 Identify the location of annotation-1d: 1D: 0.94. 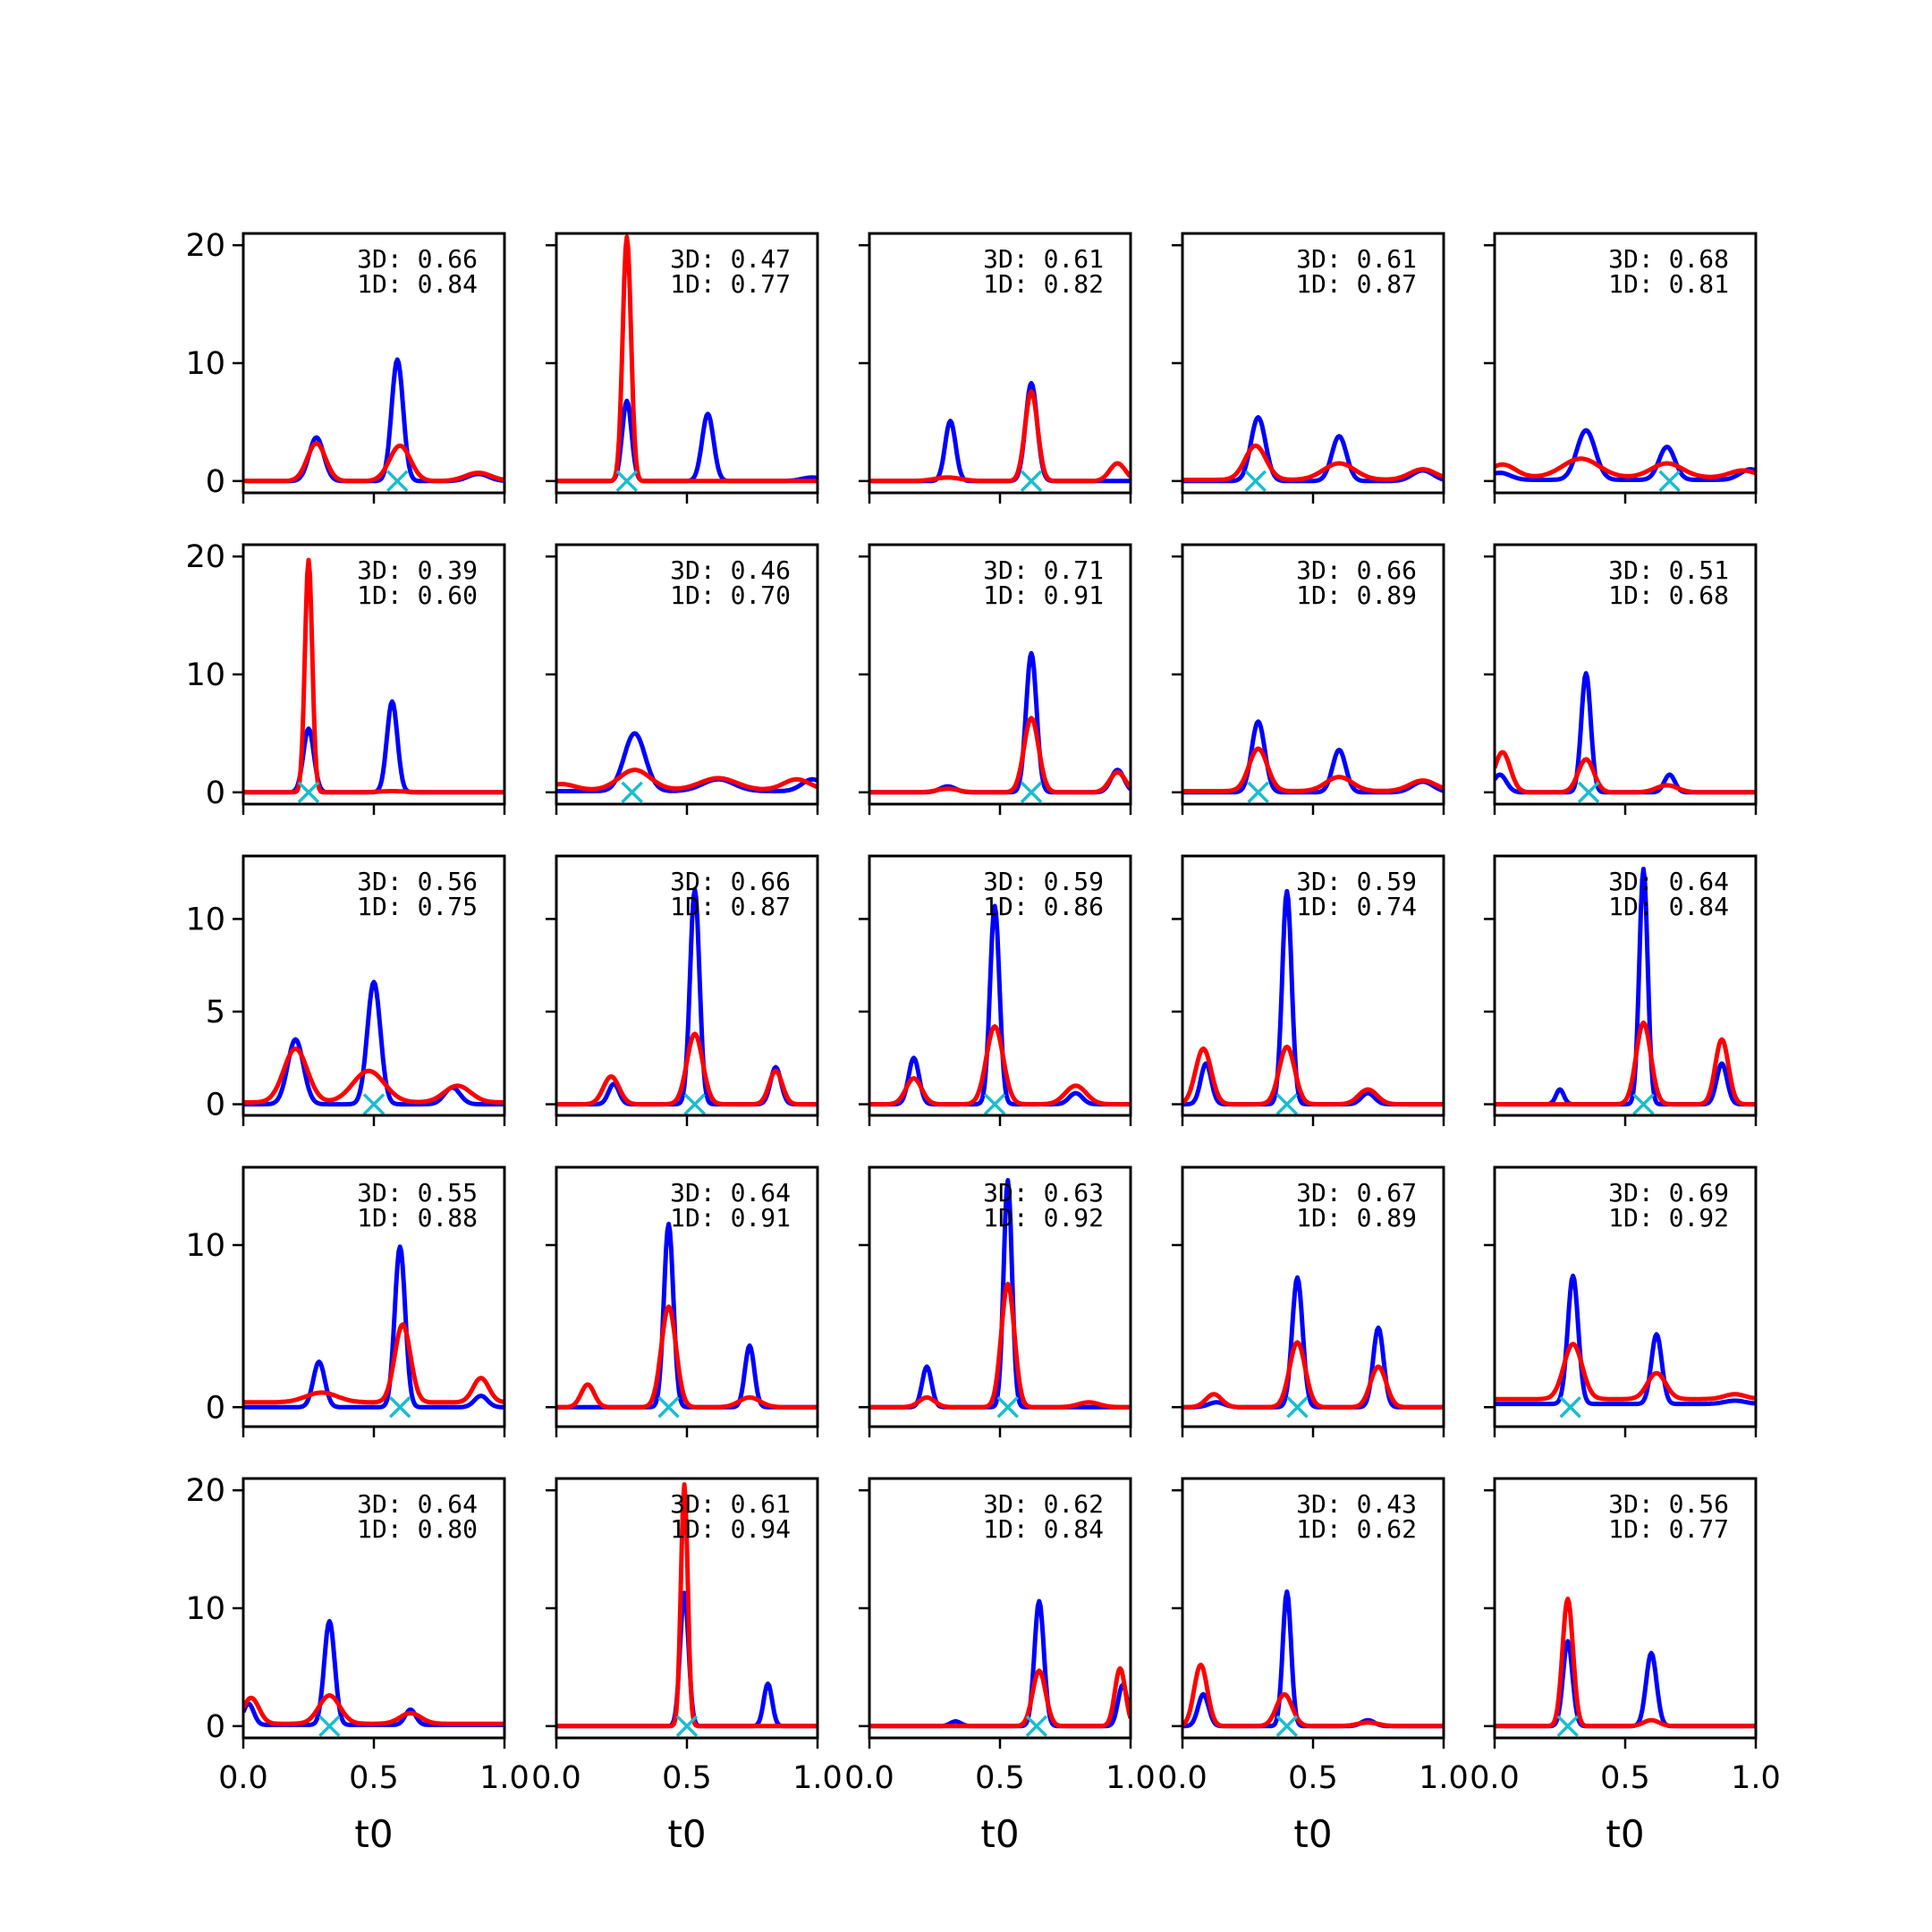
(730, 1529).